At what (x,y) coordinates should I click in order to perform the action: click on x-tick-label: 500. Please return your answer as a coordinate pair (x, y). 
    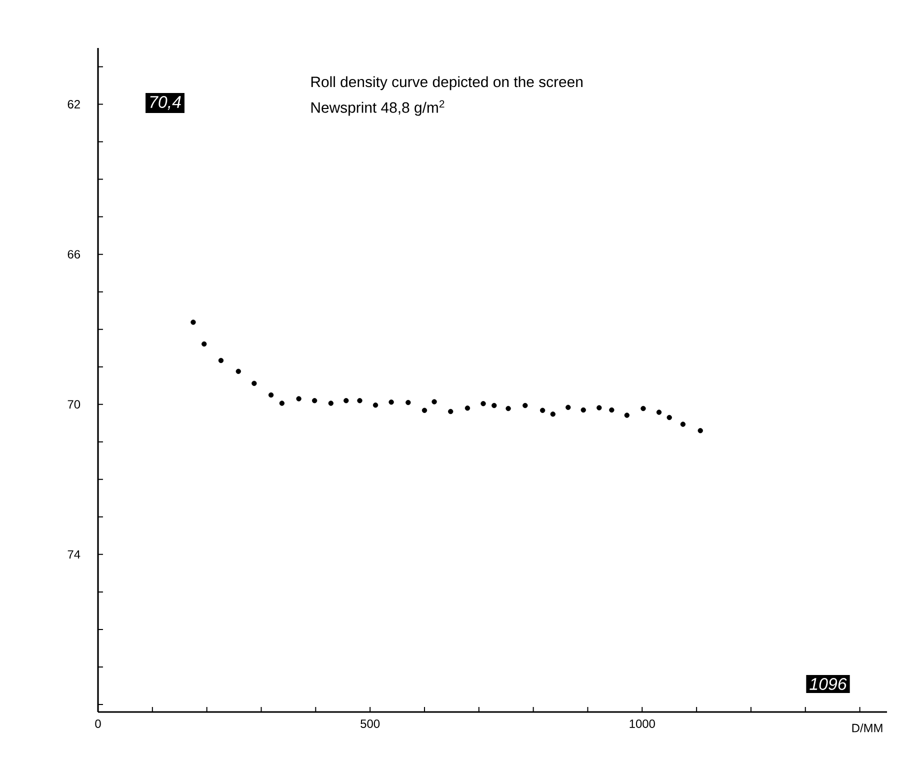
    Looking at the image, I should click on (370, 724).